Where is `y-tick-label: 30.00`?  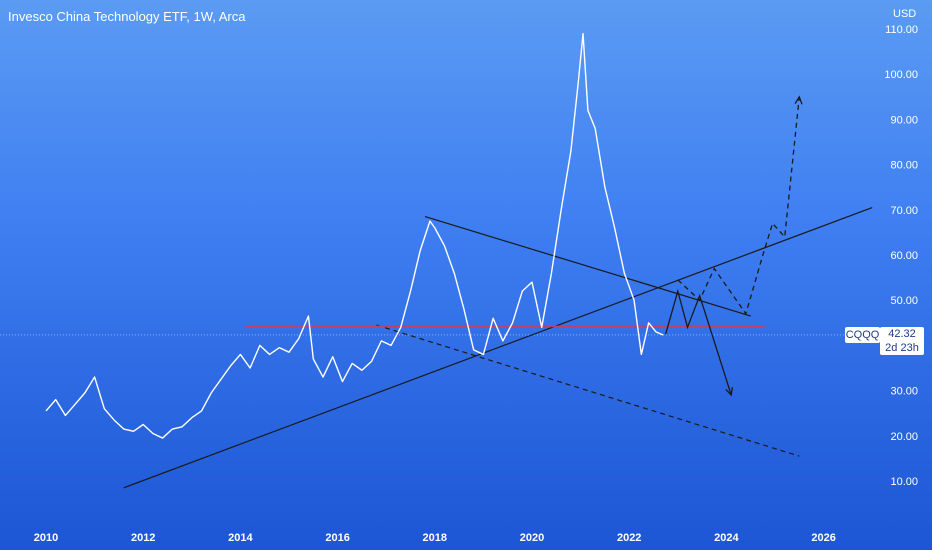 y-tick-label: 30.00 is located at coordinates (904, 392).